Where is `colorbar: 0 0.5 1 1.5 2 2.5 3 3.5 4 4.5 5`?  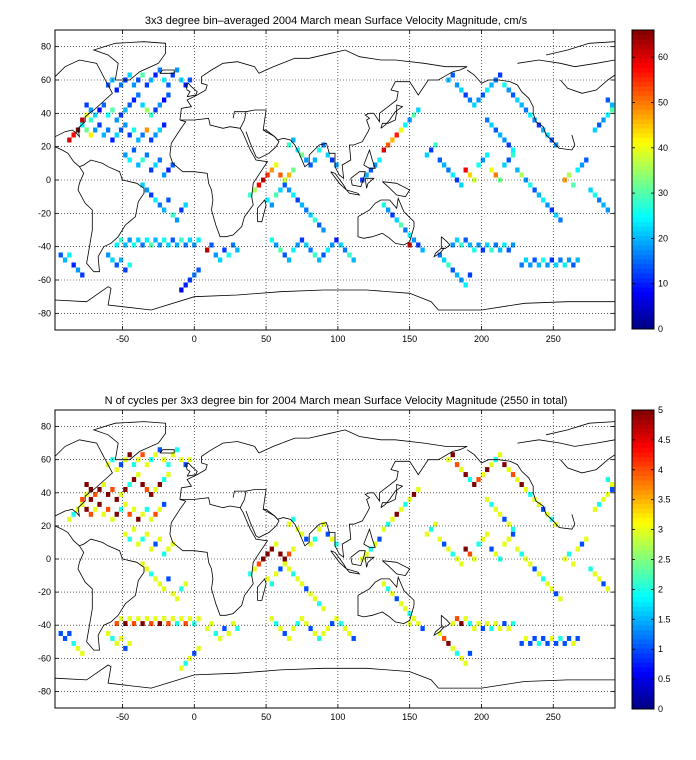
colorbar: 0 0.5 1 1.5 2 2.5 3 3.5 4 4.5 5 is located at coordinates (651, 559).